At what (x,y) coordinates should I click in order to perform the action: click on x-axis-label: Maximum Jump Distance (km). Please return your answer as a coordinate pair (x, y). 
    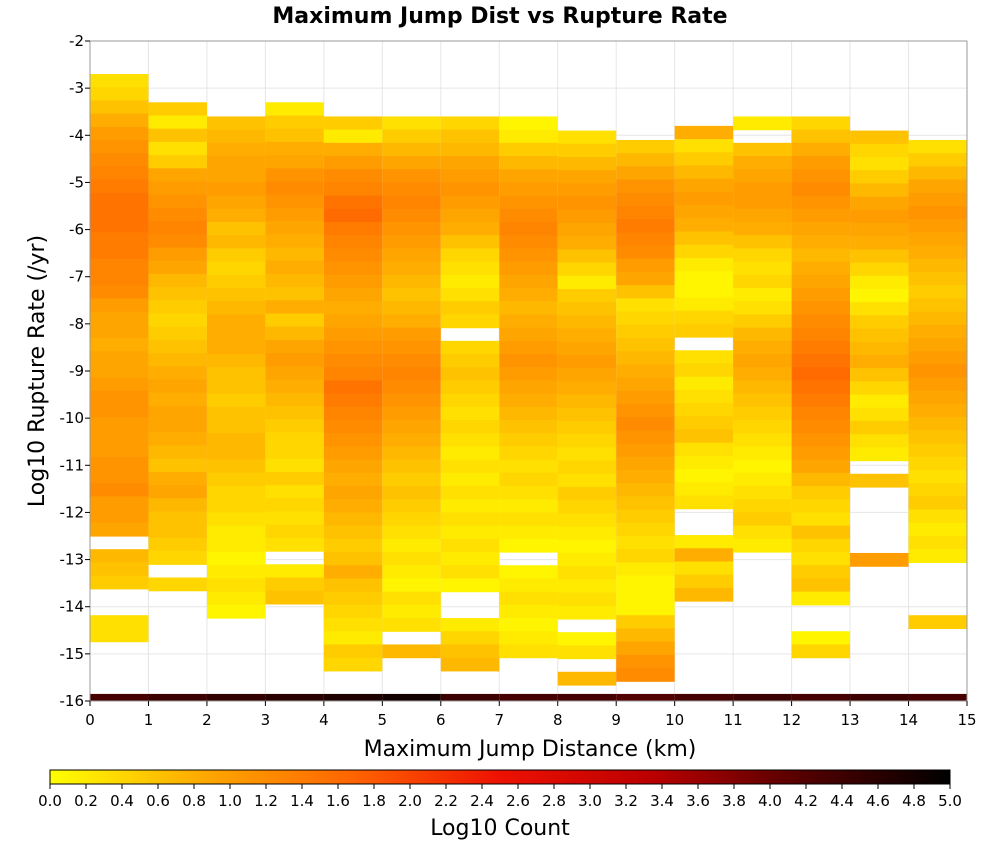
    Looking at the image, I should click on (530, 749).